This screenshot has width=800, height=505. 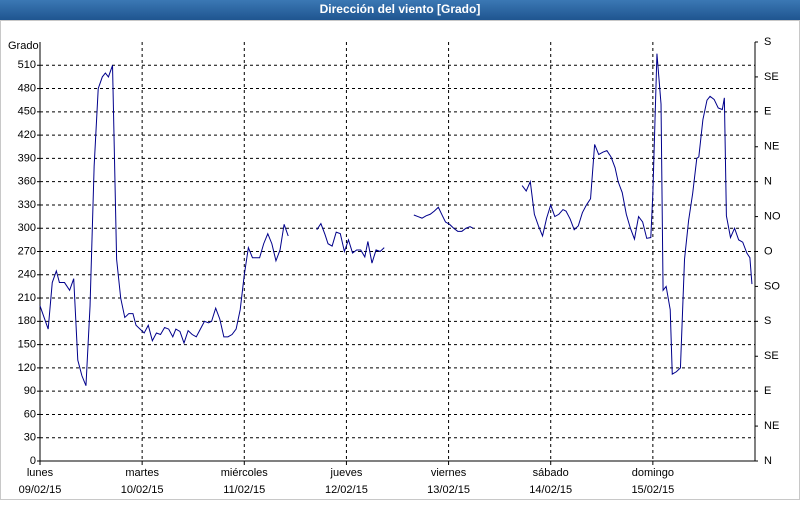 I want to click on y2-tick-label: SO, so click(x=772, y=286).